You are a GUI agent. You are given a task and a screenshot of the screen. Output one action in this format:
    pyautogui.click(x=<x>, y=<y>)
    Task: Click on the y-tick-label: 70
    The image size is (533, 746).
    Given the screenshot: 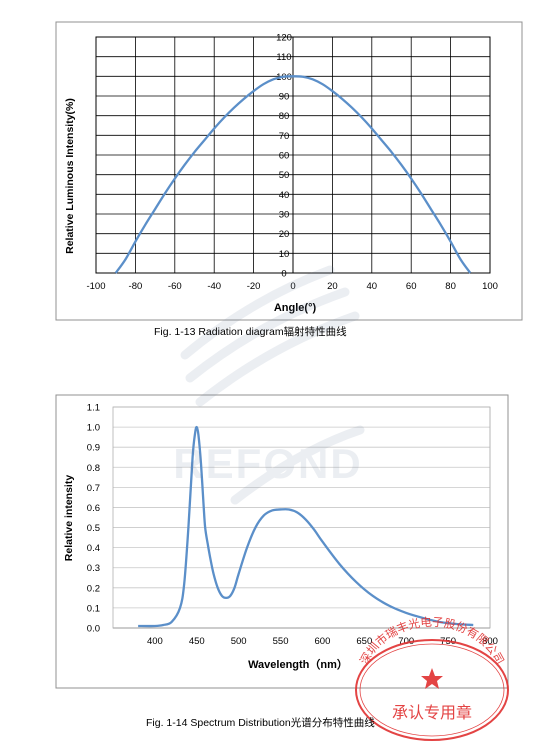 What is the action you would take?
    pyautogui.click(x=284, y=136)
    